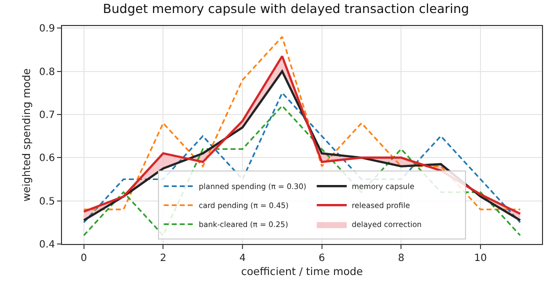 This screenshot has width=550, height=284. Describe the element at coordinates (286, 8) in the screenshot. I see `chart-title: Budget memory capsule with delayed transaction clearing` at that location.